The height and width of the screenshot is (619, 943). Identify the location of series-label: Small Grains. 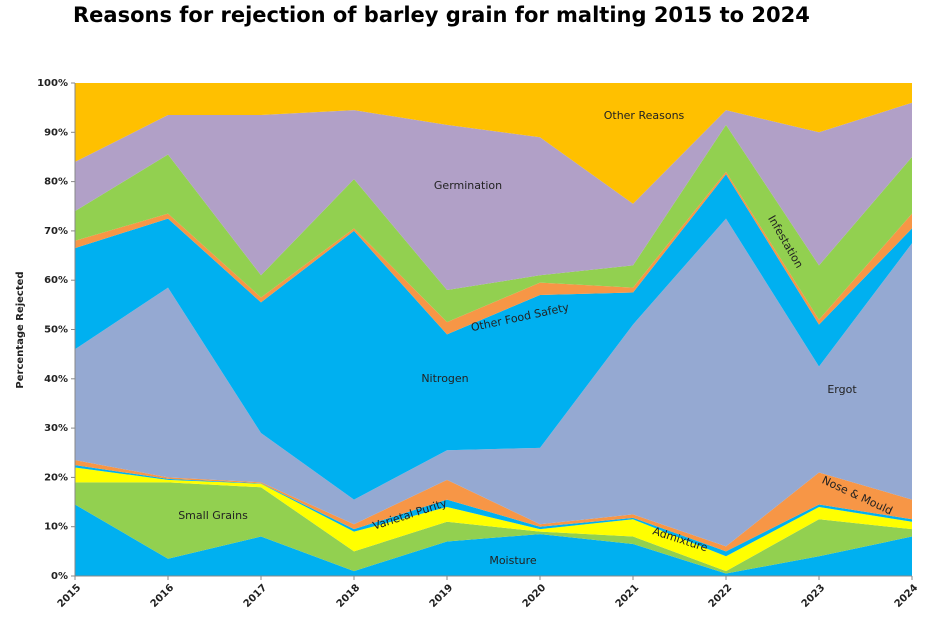
(213, 515).